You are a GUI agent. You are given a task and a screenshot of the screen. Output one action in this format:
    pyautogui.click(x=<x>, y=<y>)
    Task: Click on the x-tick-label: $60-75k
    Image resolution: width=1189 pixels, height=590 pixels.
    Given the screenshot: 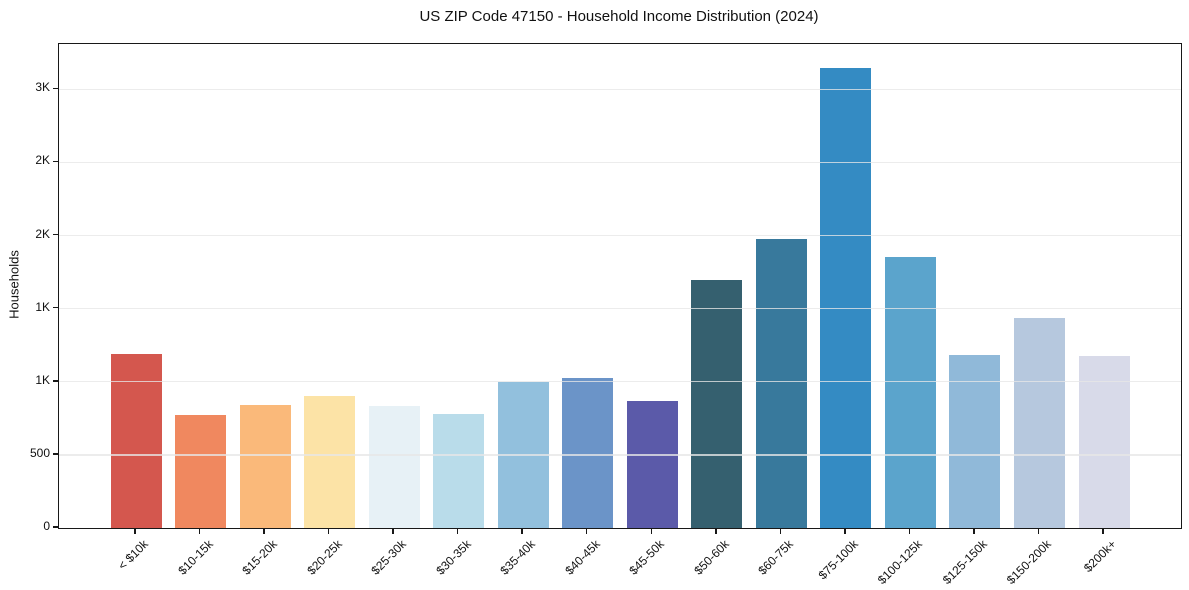 What is the action you would take?
    pyautogui.click(x=776, y=557)
    